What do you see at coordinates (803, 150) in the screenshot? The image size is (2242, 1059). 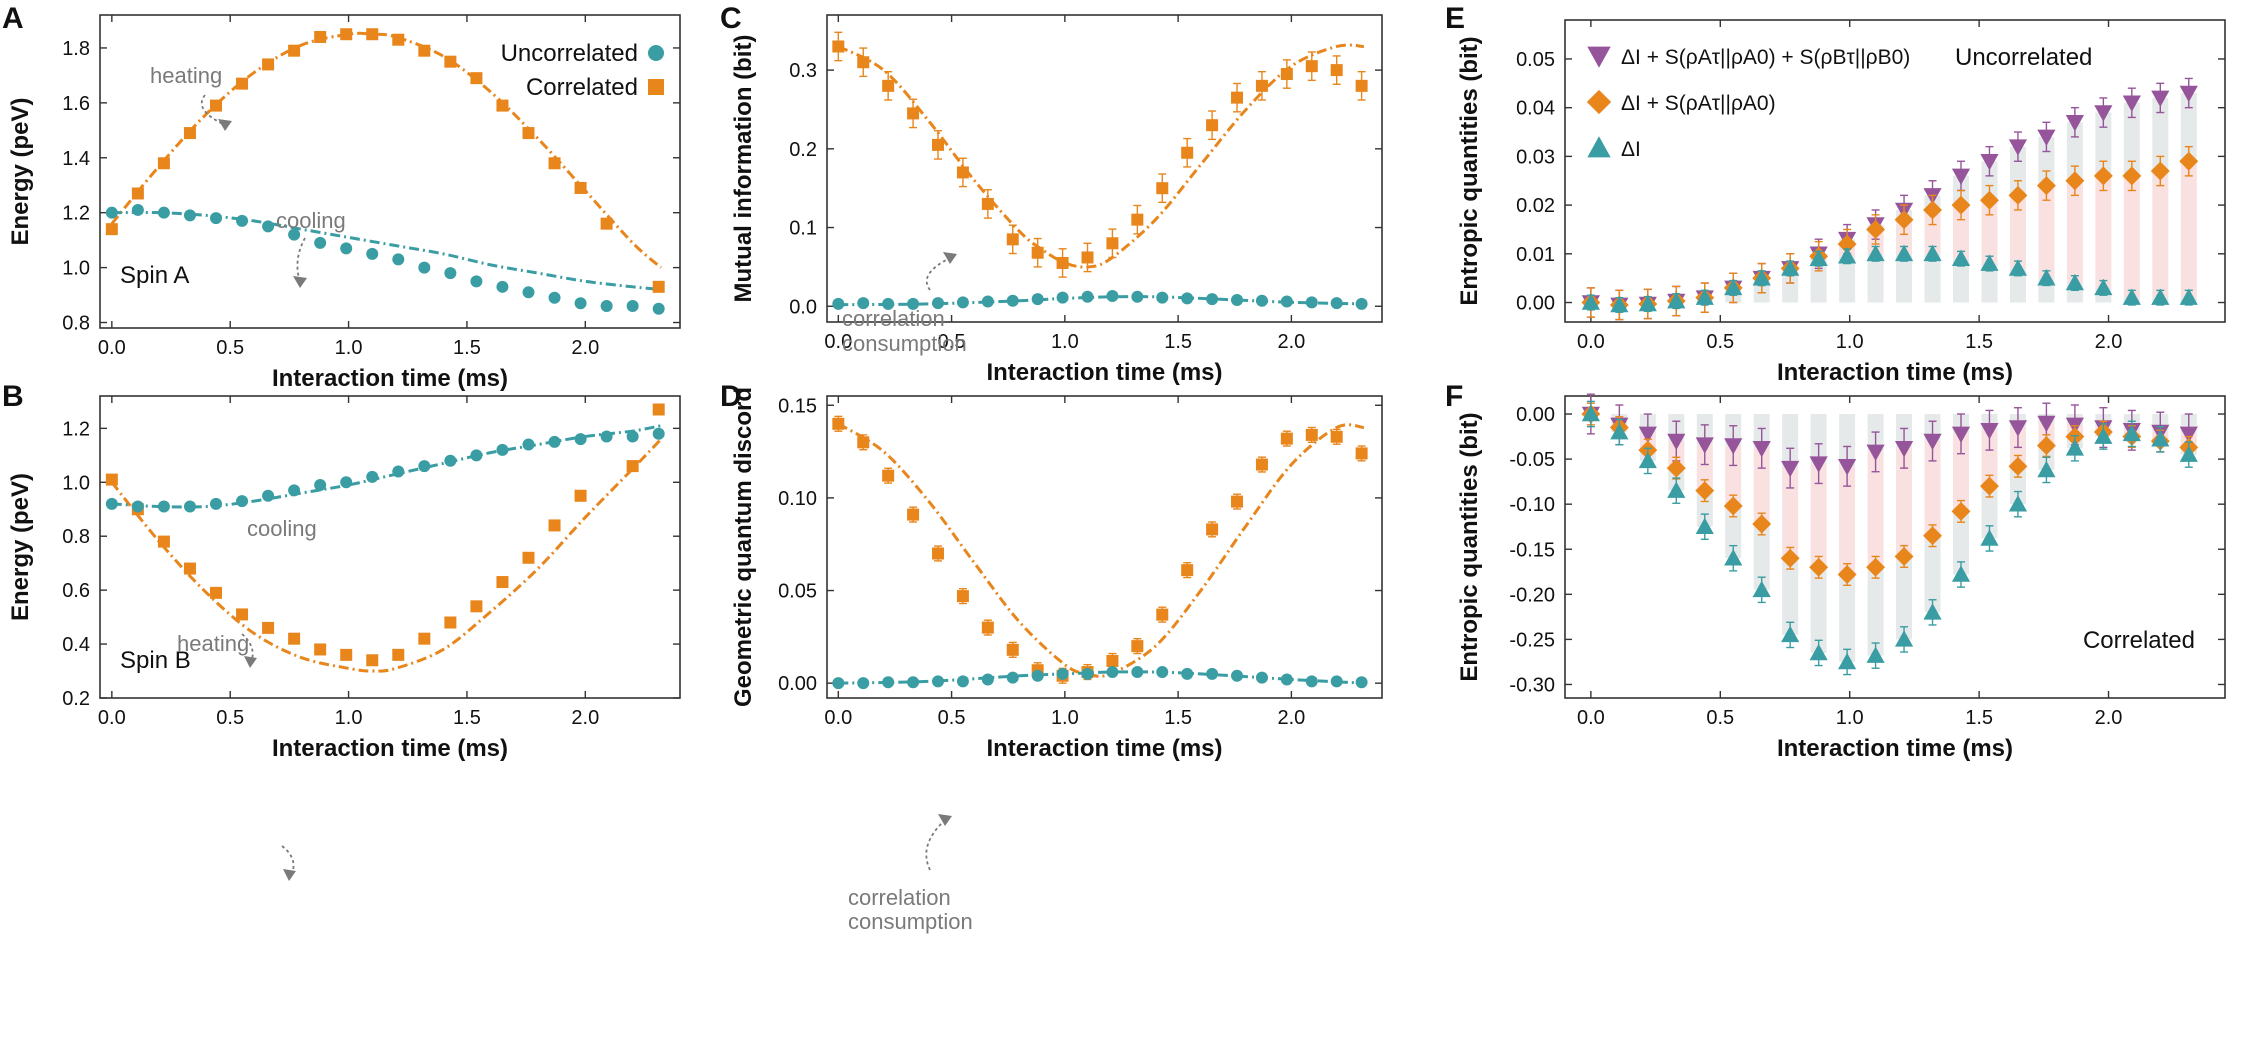 I see `y-tick-label: 0.2` at bounding box center [803, 150].